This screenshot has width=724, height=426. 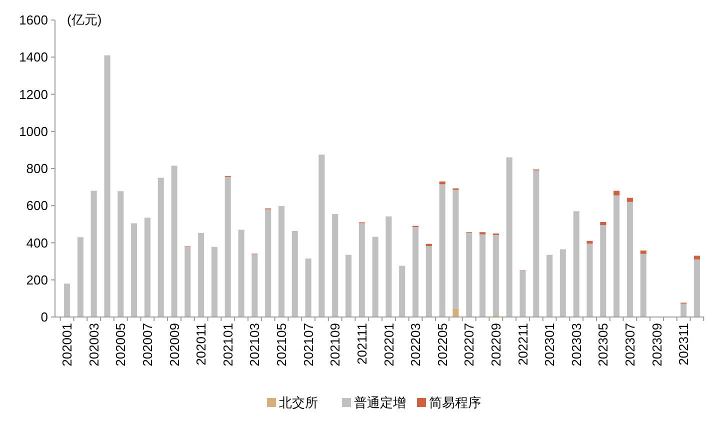 I want to click on x-tick-label: 202207, so click(x=469, y=344).